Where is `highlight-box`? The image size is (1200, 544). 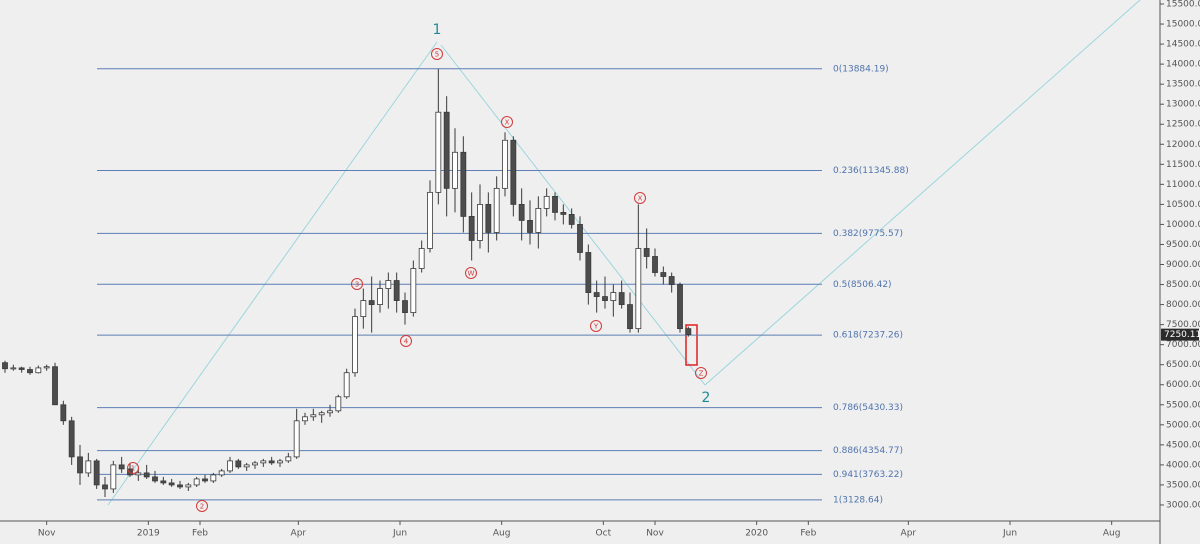
highlight-box is located at coordinates (691, 345).